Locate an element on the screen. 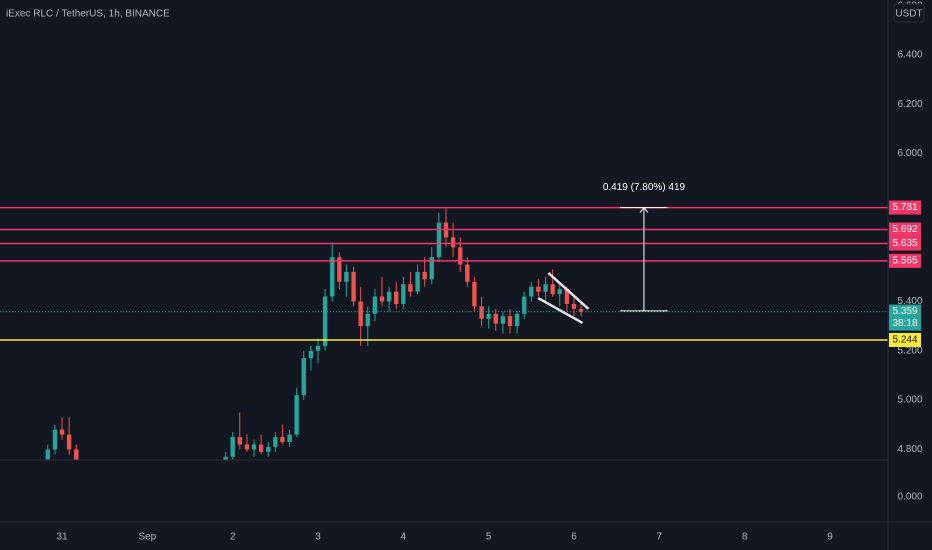  chart-title: iExec RLC / TetherUS, 1h, BINANCE is located at coordinates (88, 14).